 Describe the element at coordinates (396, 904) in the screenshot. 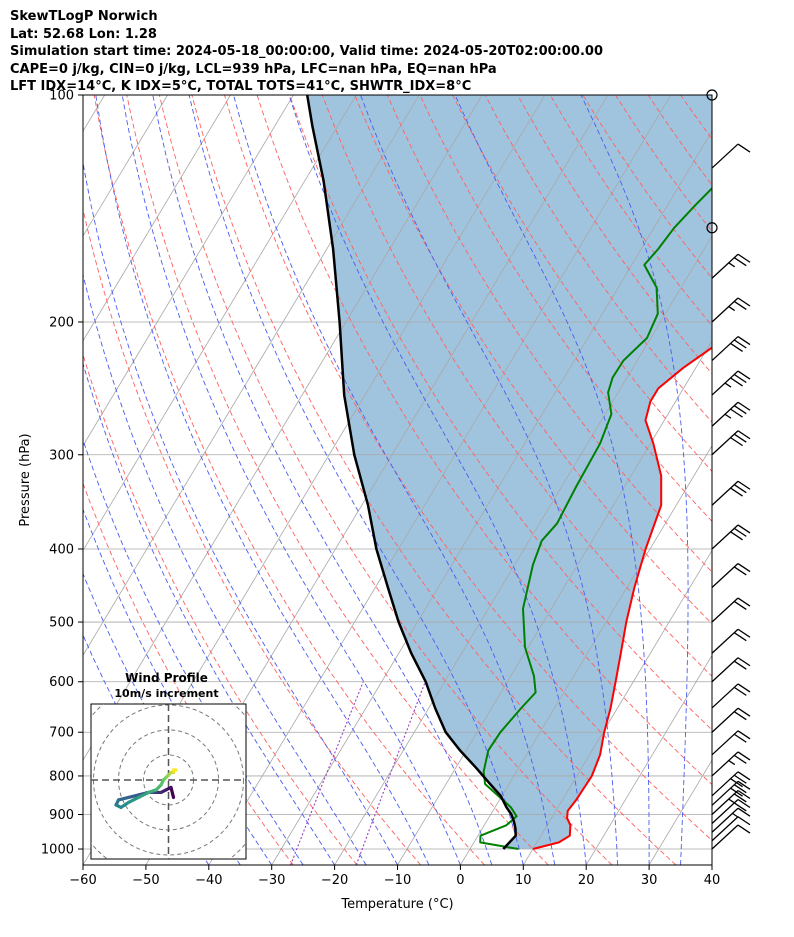

I see `x-axis-label: Temperature (°C)` at that location.